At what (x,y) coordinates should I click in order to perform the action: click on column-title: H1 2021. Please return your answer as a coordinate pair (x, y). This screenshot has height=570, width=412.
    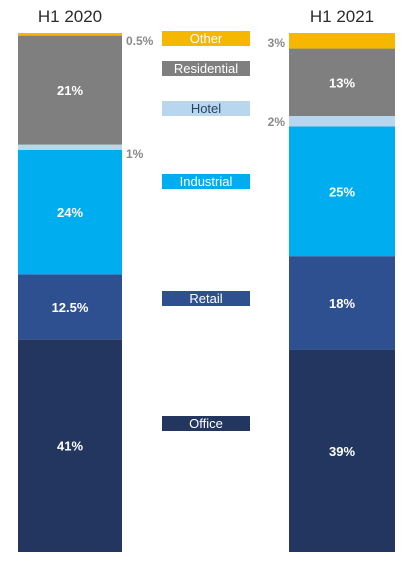
    Looking at the image, I should click on (342, 16).